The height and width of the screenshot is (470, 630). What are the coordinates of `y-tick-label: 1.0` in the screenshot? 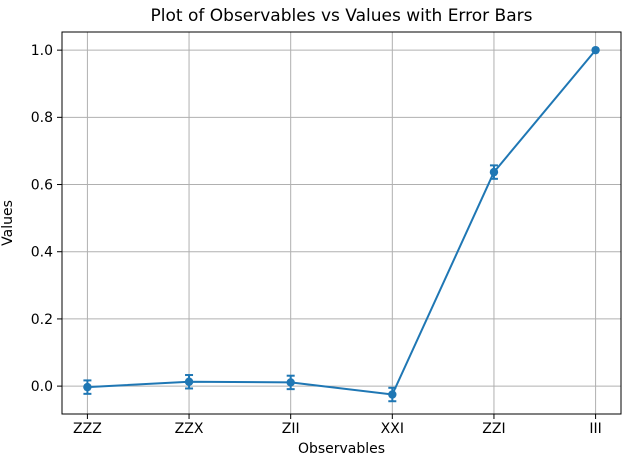 It's located at (42, 51).